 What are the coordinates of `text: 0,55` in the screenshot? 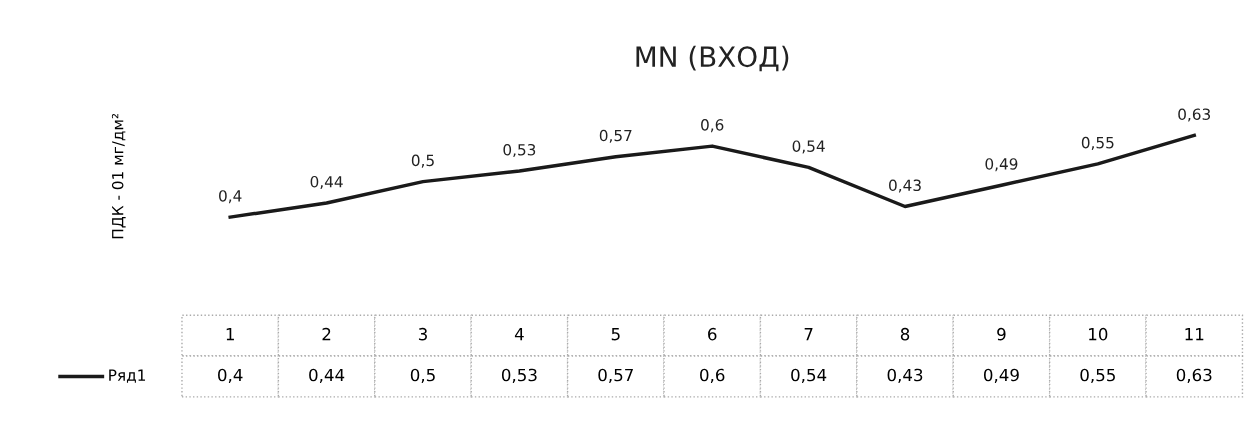 It's located at (1097, 143).